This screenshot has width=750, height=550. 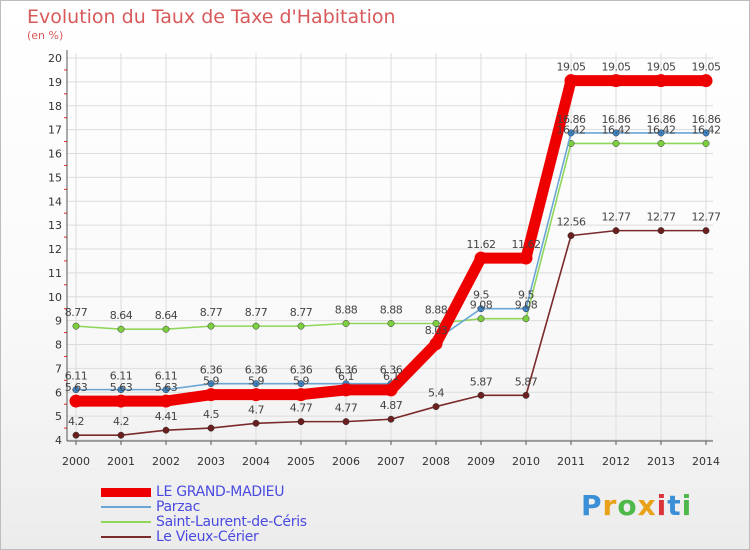 What do you see at coordinates (481, 461) in the screenshot?
I see `x-tick-label: 2009` at bounding box center [481, 461].